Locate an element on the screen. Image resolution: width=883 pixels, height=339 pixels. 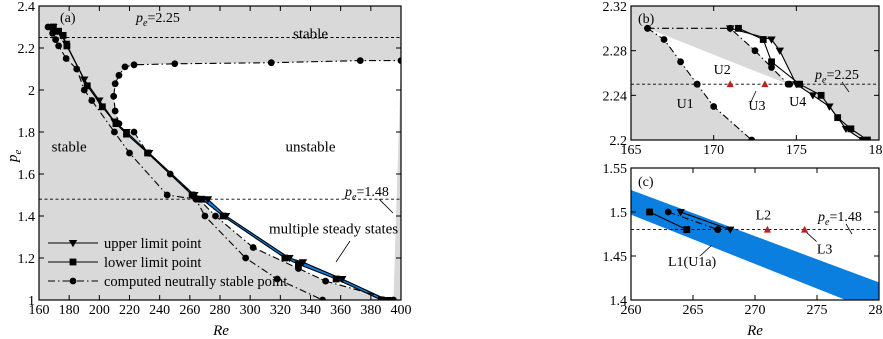
region-label: stable is located at coordinates (69, 148).